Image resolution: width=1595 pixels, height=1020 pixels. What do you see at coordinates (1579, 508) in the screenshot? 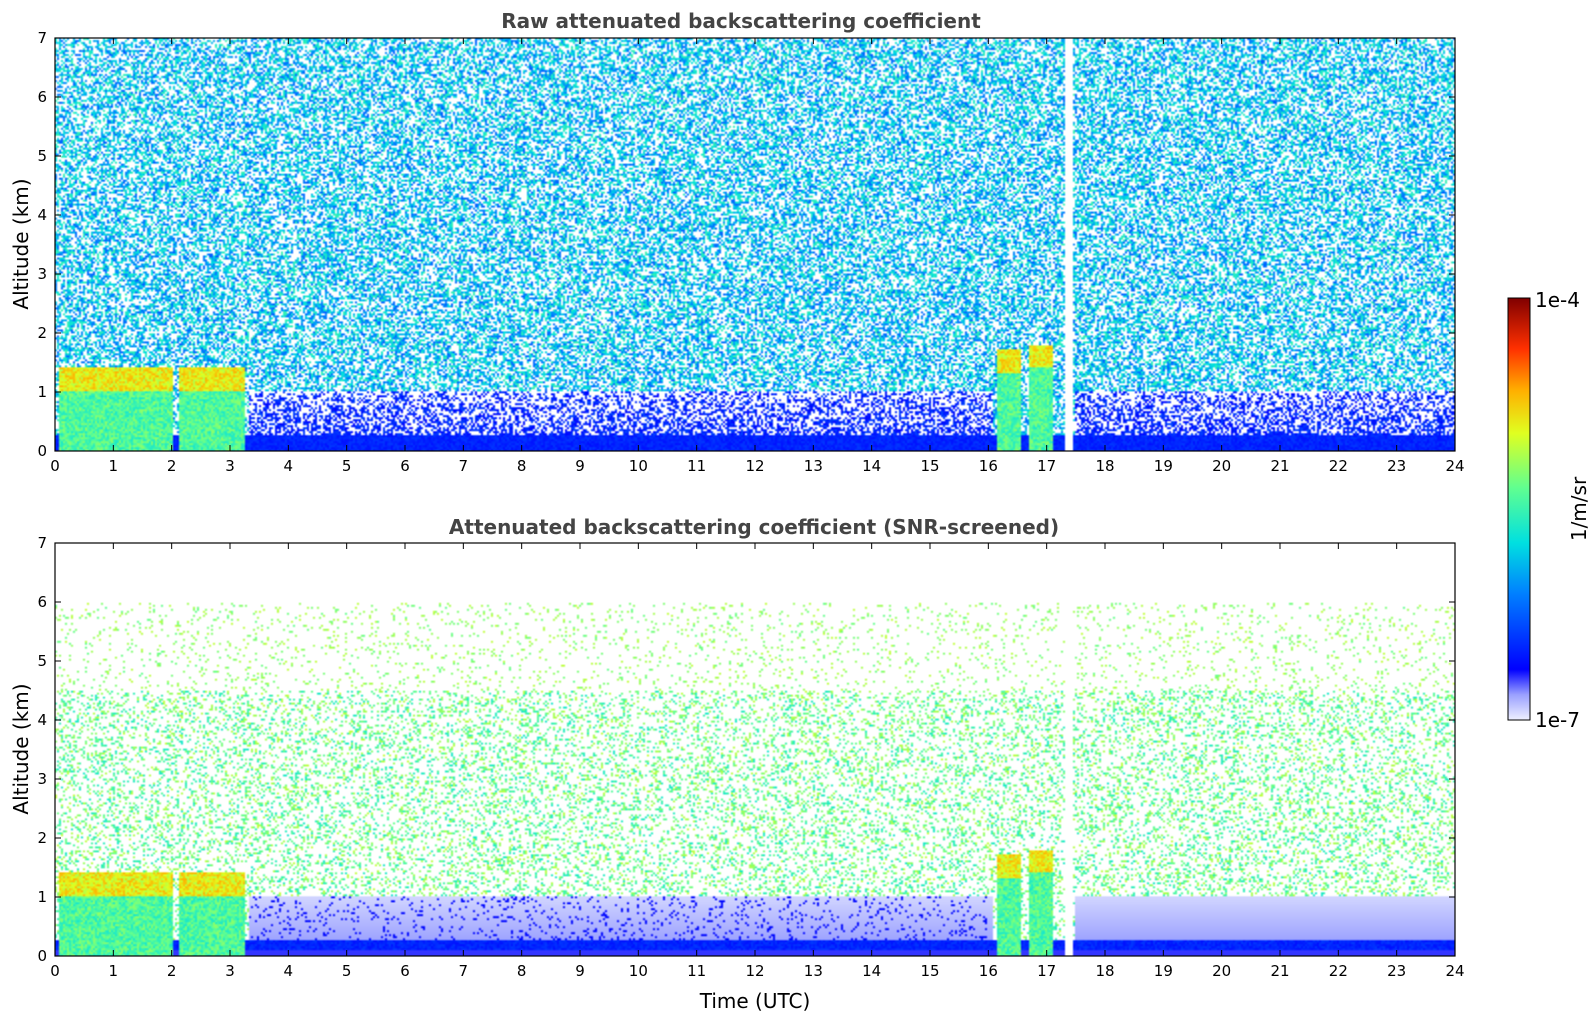
I see `colorbar-unit-label: 1/m/sr` at bounding box center [1579, 508].